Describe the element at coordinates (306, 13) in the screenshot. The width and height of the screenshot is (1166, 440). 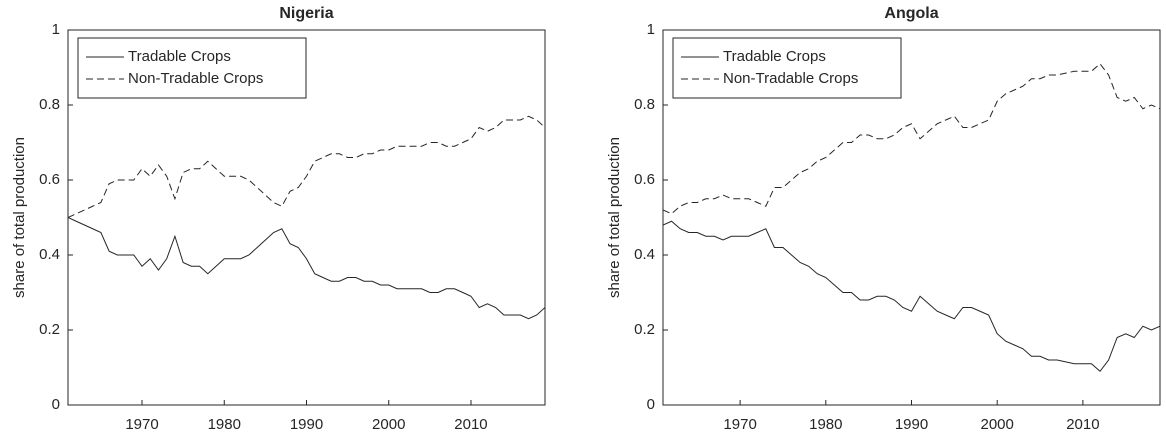
I see `chart-title: Nigeria` at that location.